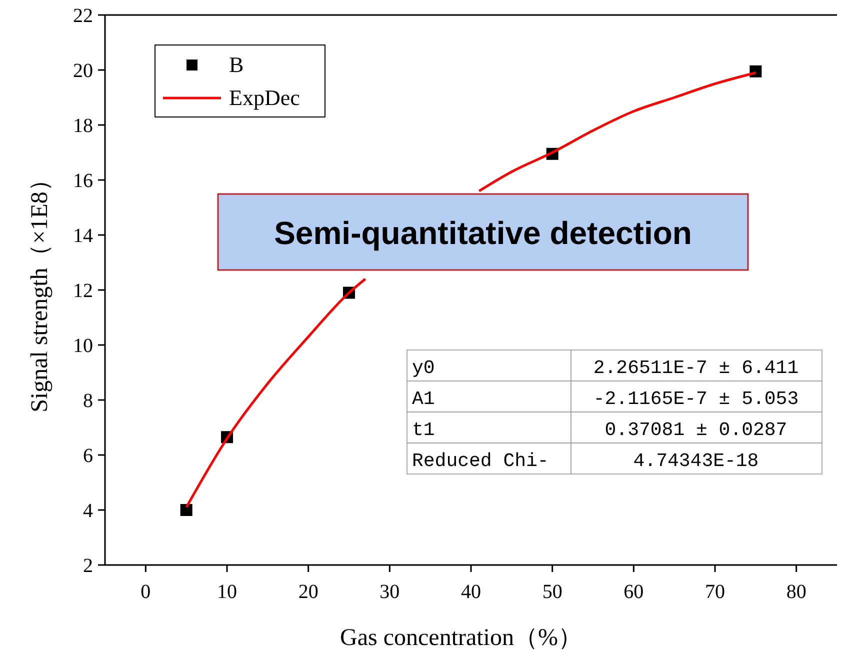  I want to click on y-tick-label: 6, so click(88, 456).